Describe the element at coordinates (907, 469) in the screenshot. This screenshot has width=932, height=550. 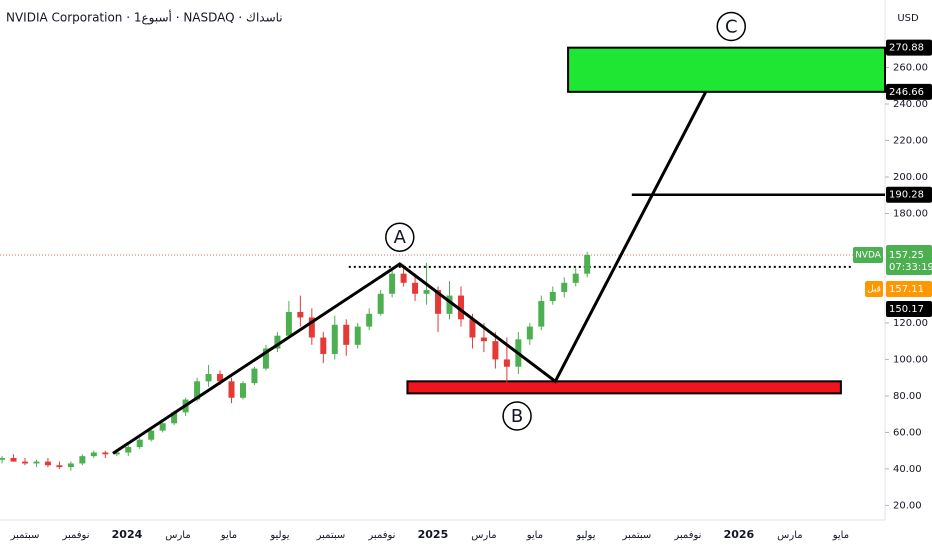
I see `y-tick-label: 40.00` at that location.